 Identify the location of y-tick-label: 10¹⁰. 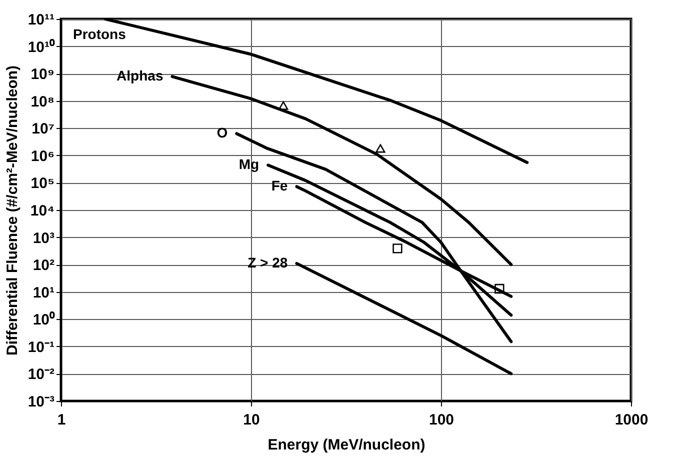
(42, 47).